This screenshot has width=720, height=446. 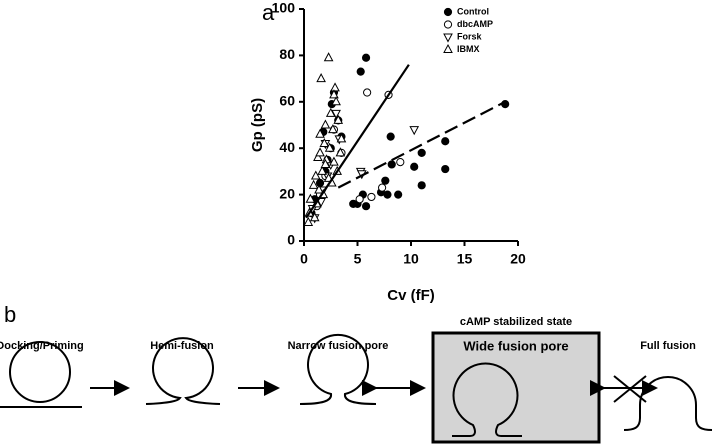 What do you see at coordinates (284, 8) in the screenshot?
I see `y-tick-label: 100` at bounding box center [284, 8].